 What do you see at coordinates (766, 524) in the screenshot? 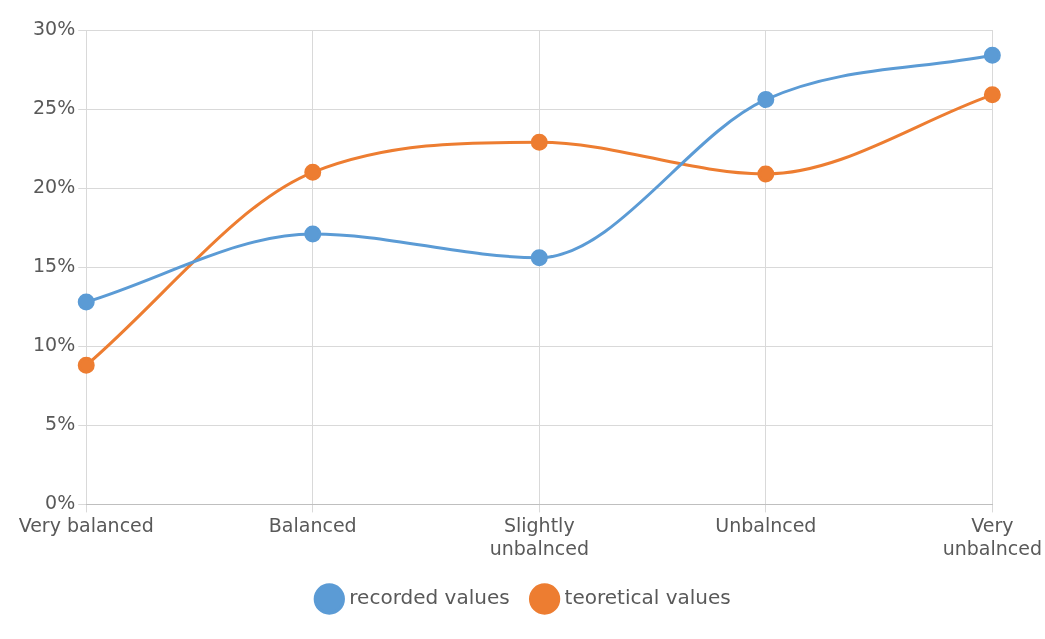
I see `x-tick-label: Unbalnced` at bounding box center [766, 524].